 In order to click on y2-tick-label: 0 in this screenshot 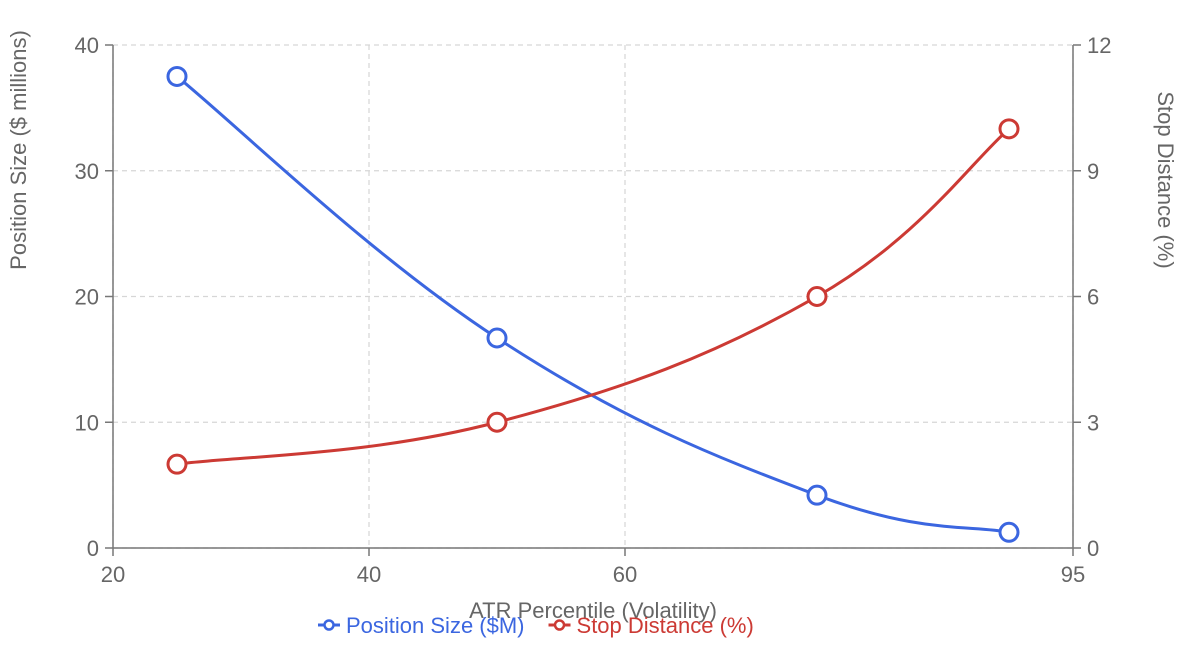, I will do `click(1093, 548)`.